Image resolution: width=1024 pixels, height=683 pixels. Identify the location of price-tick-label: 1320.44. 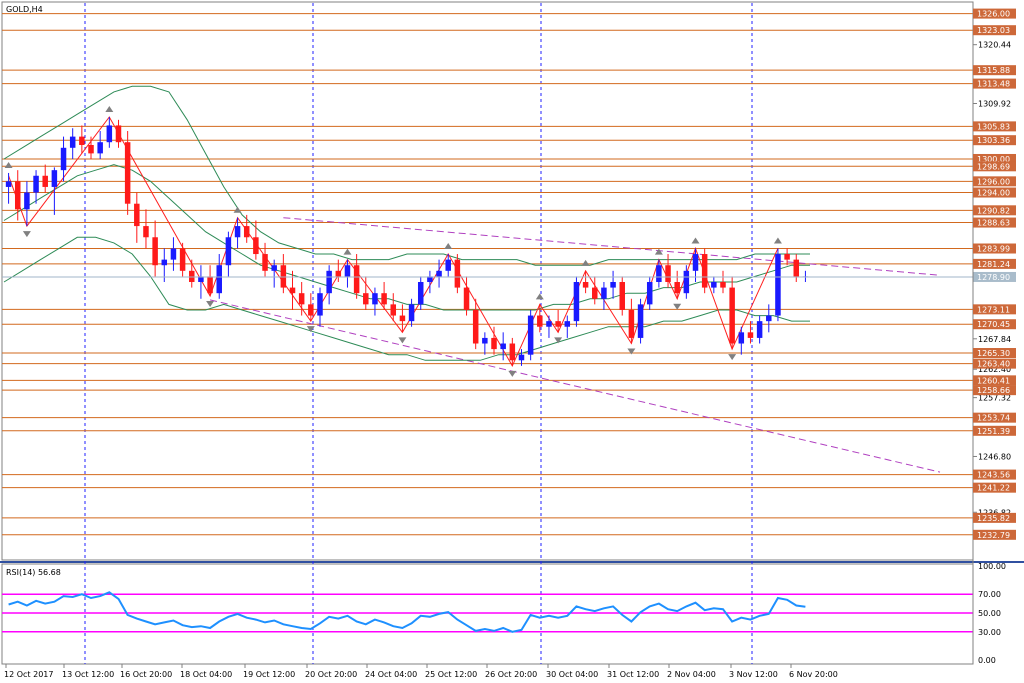
(994, 45).